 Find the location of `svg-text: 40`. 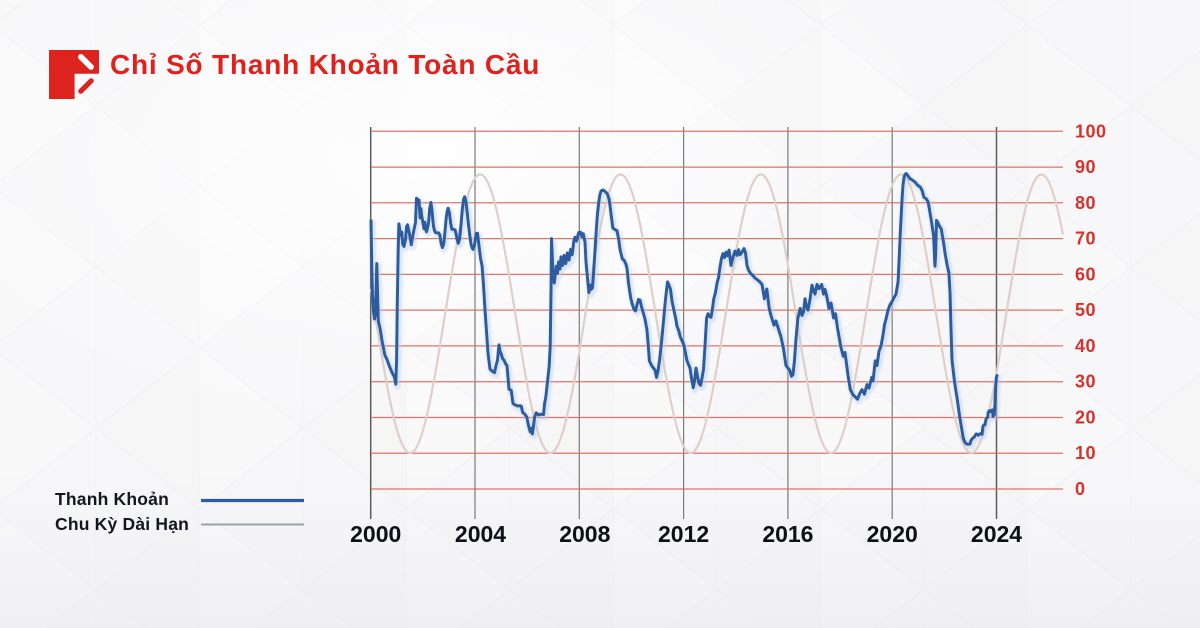

svg-text: 40 is located at coordinates (1085, 346).